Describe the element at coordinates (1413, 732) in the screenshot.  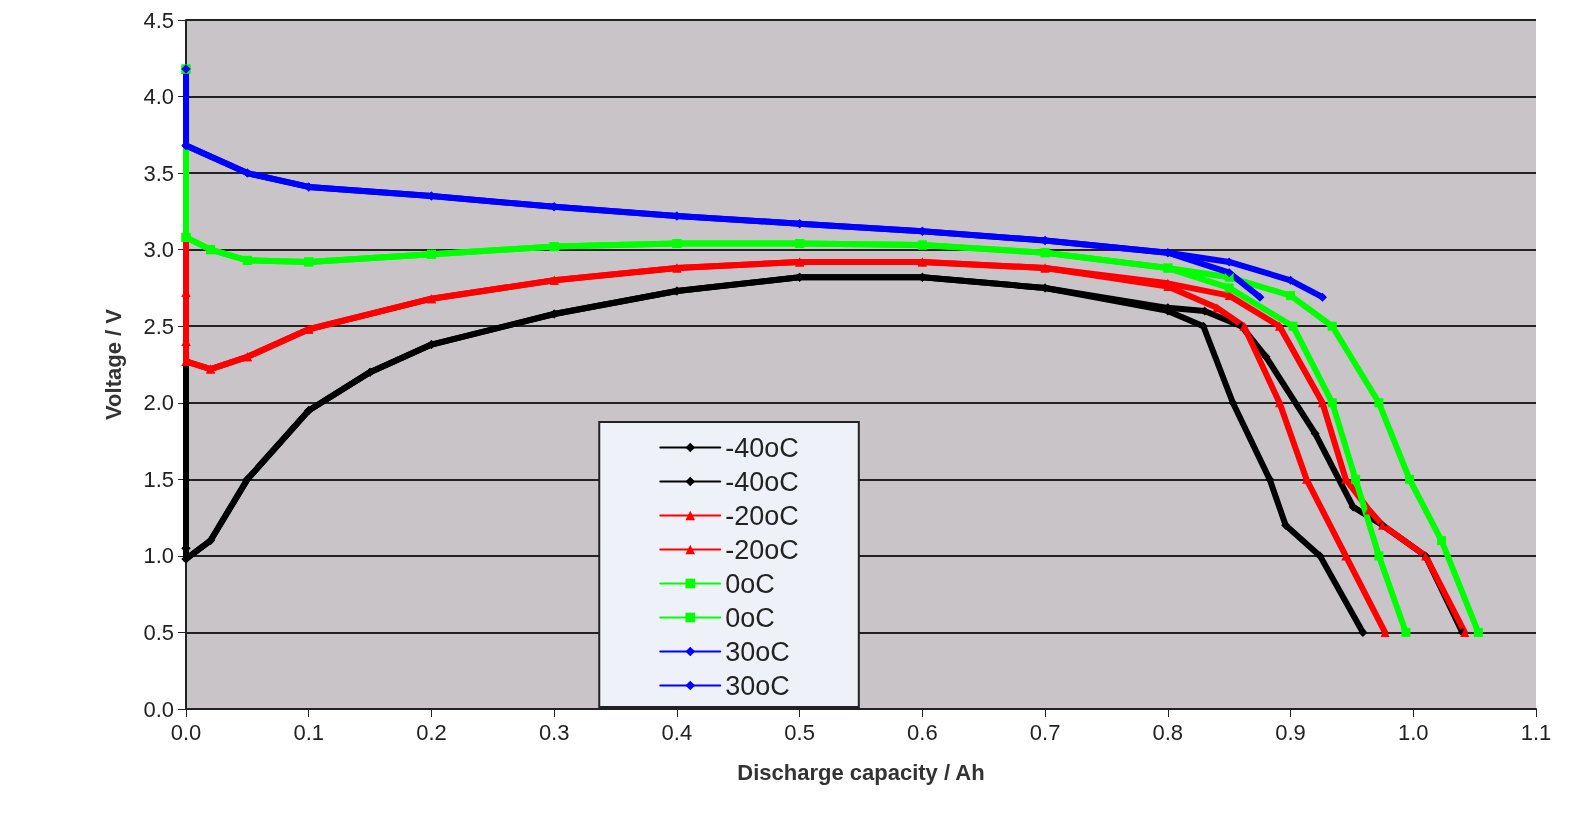
I see `x-tick-label: 1.0` at that location.